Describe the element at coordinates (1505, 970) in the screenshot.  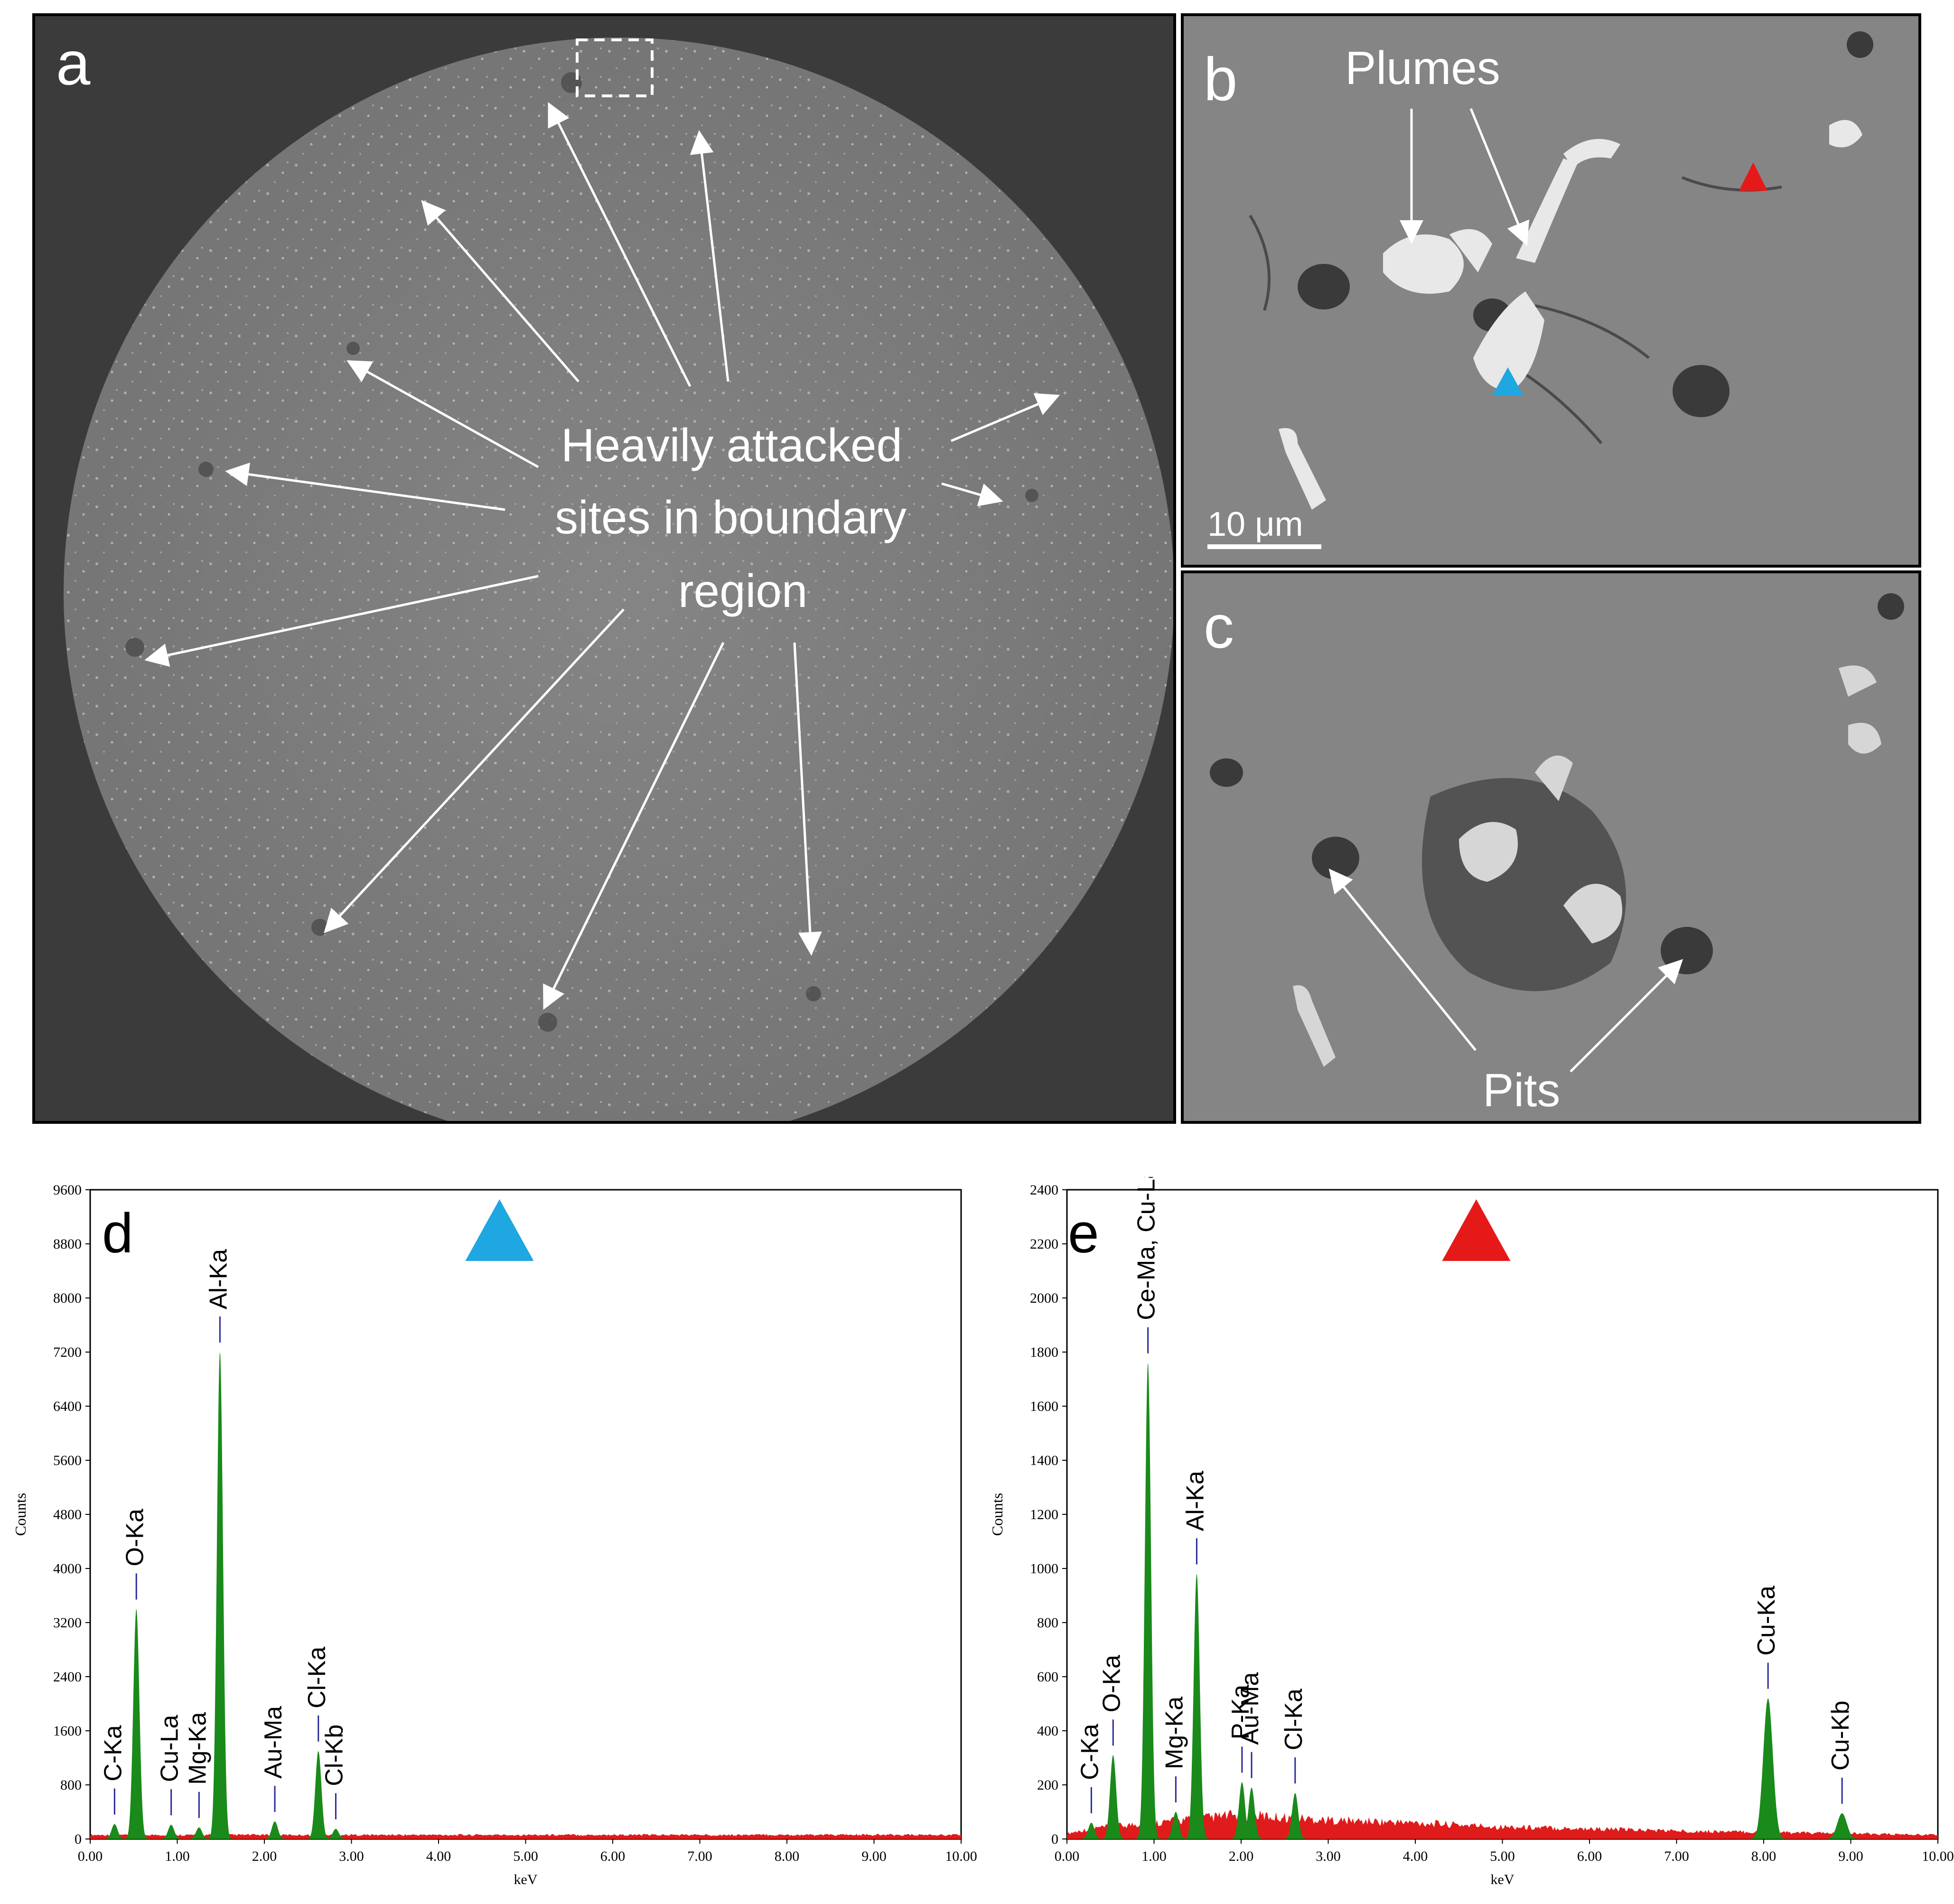
I see `pit-arrows` at that location.